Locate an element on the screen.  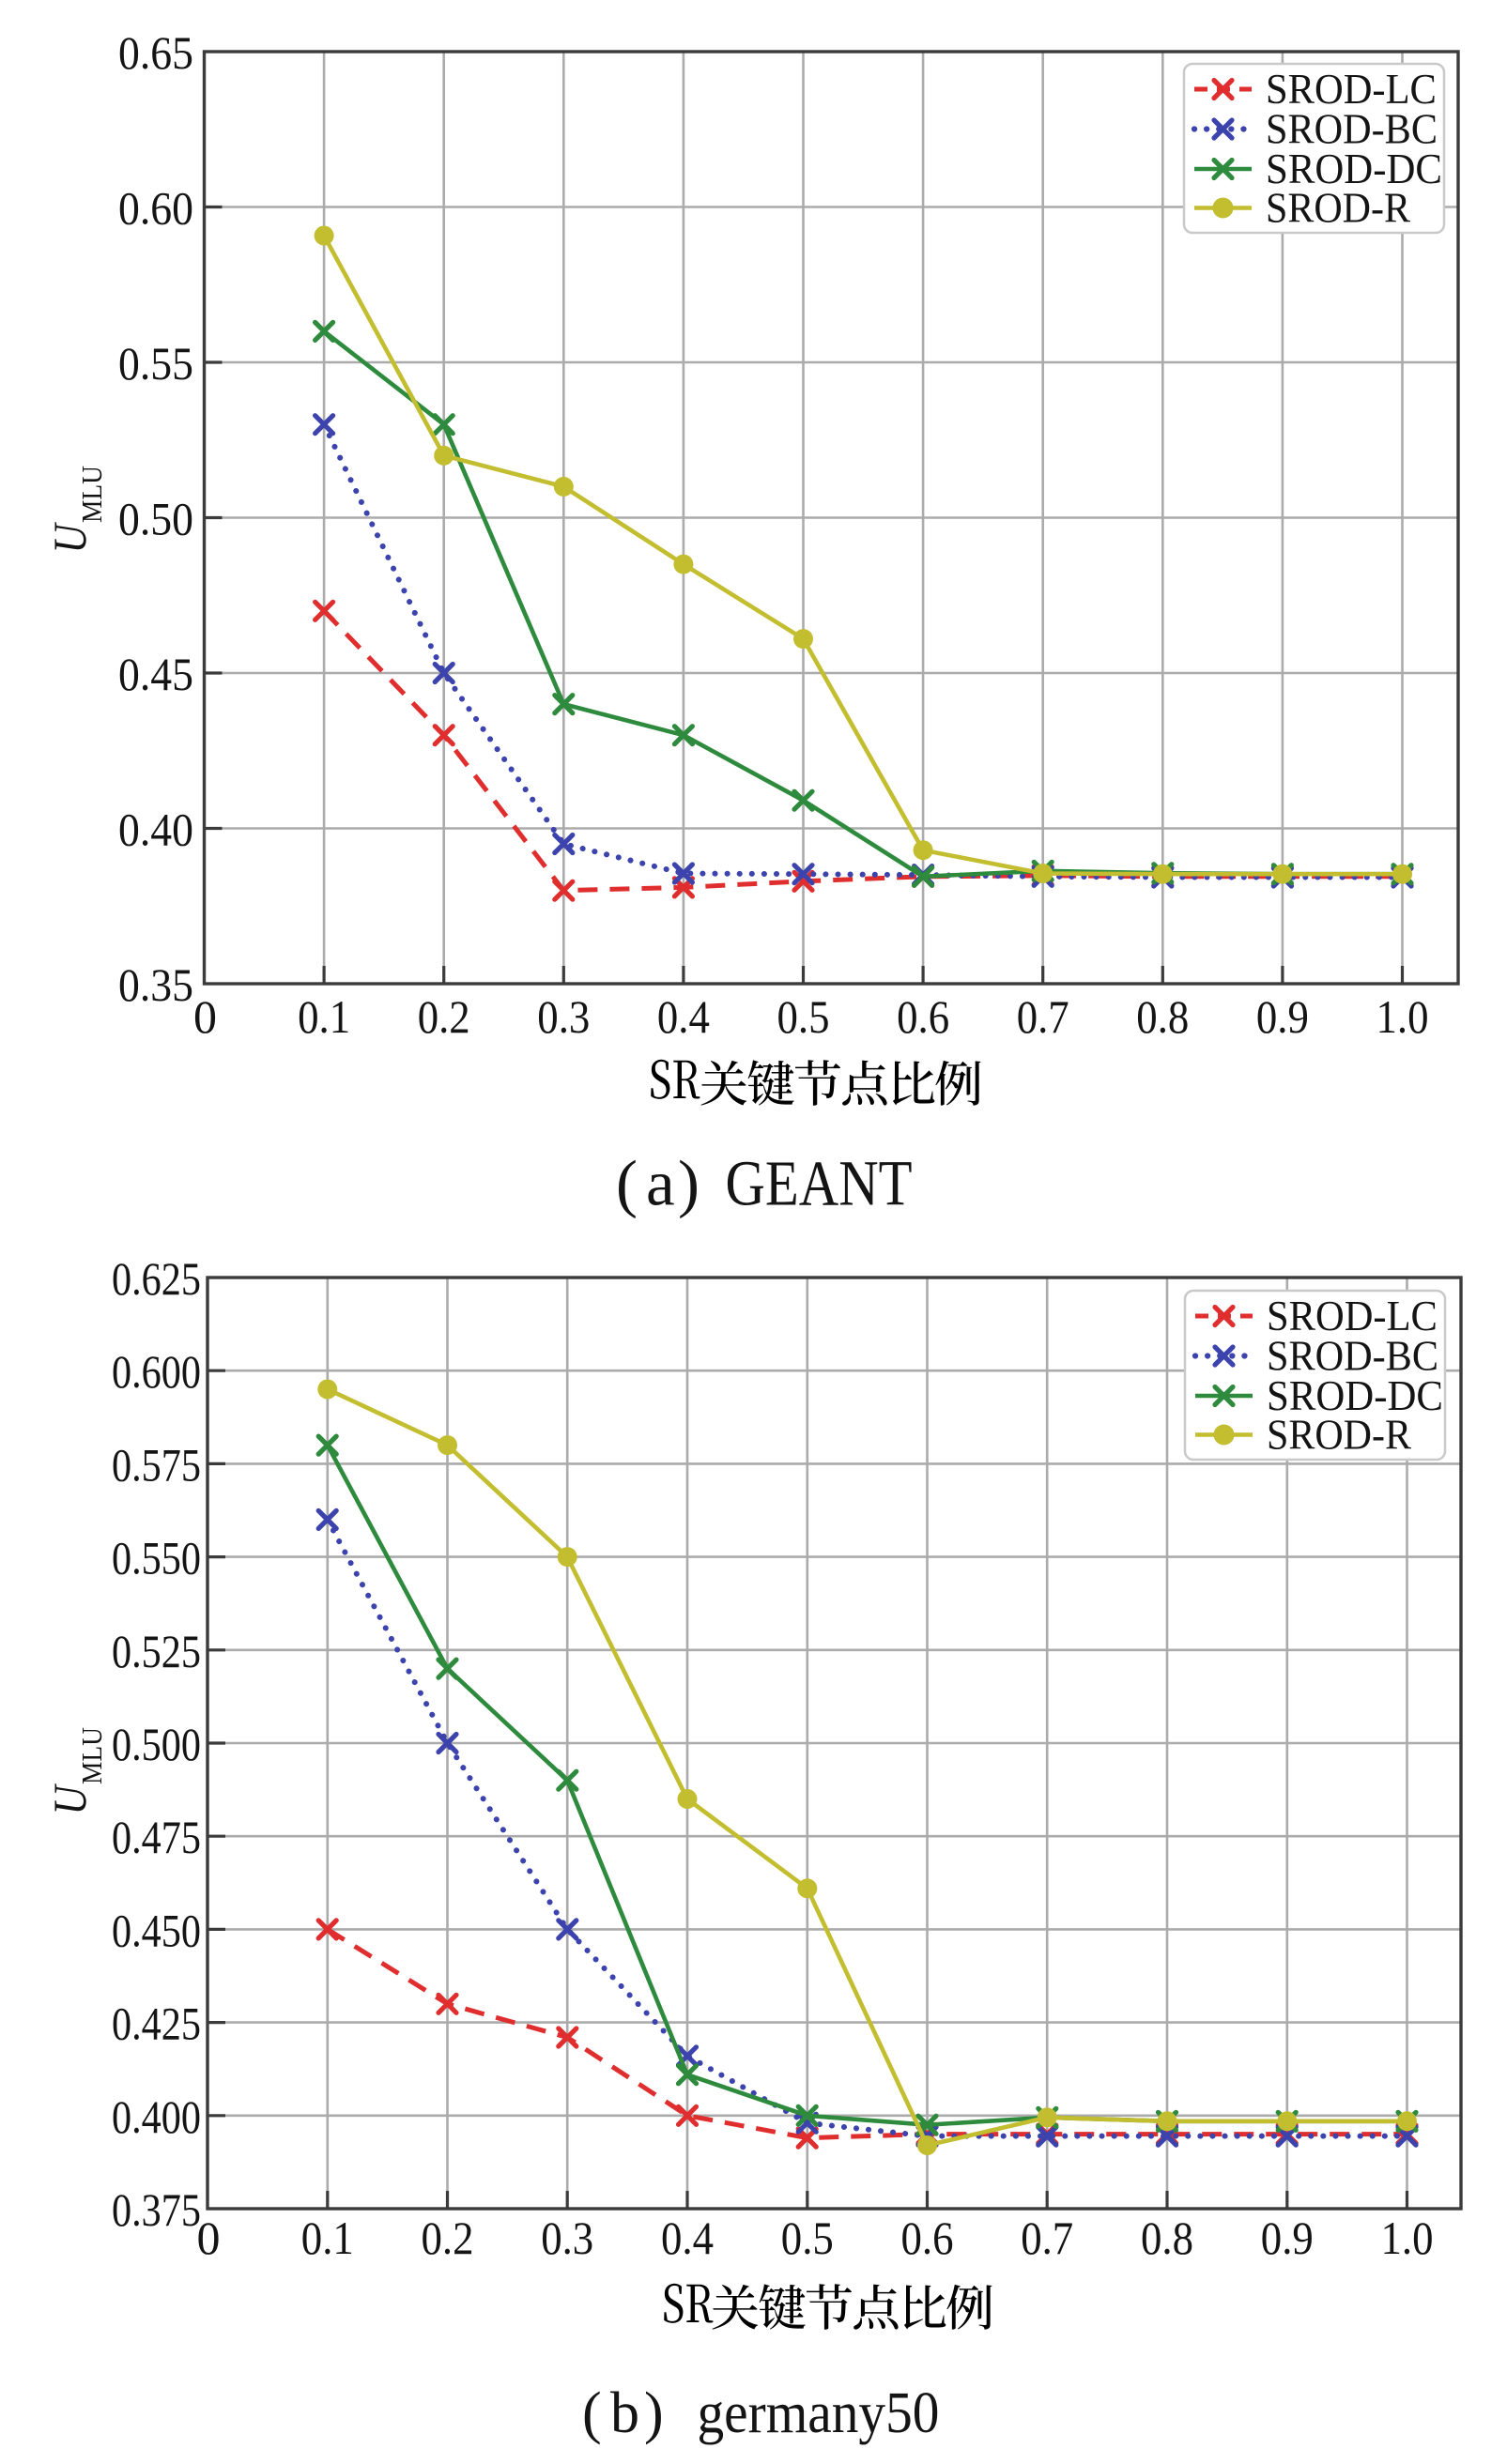
svg-text: 0.60 is located at coordinates (155, 209).